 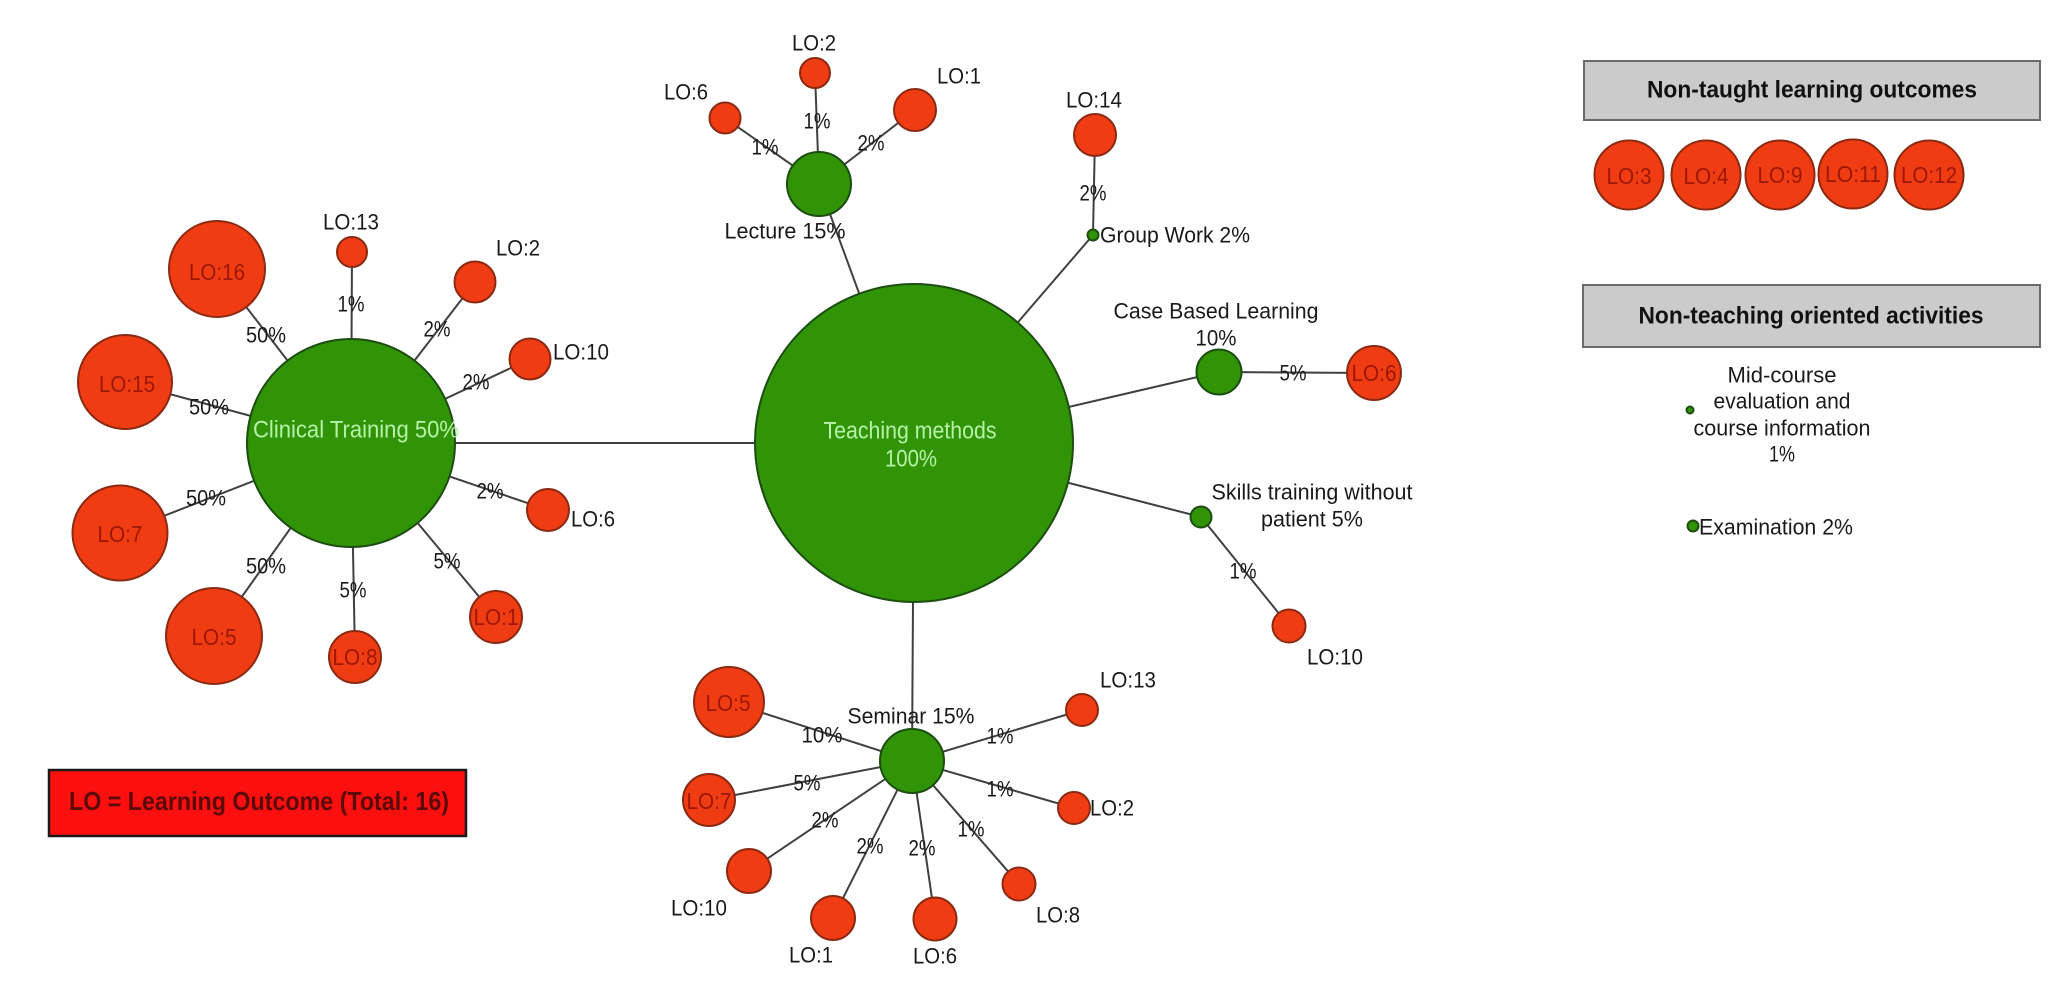 I want to click on svg-text: Non-taught learning outcomes, so click(x=1812, y=90).